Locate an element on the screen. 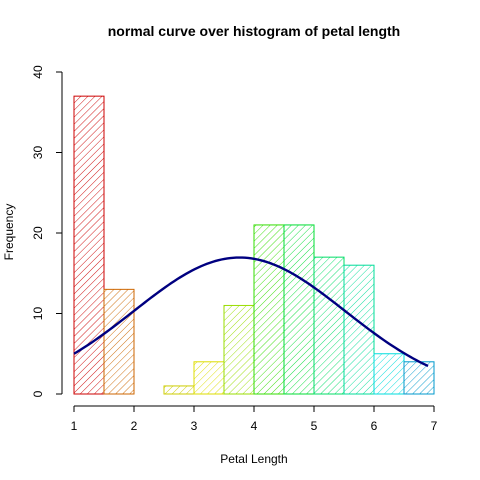  x-axis: 1 2 3 4 5 6 7 is located at coordinates (254, 419).